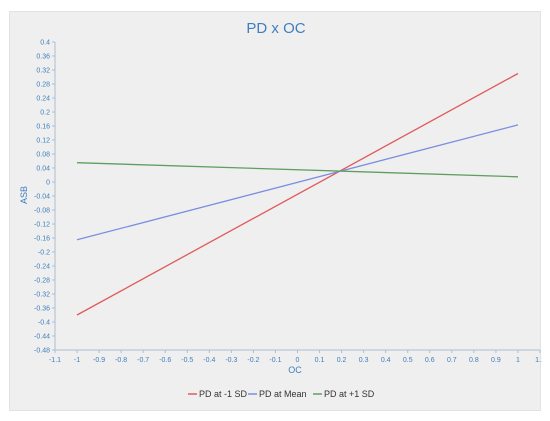 This screenshot has height=421, width=550. I want to click on x-tick-label: -0.2, so click(253, 360).